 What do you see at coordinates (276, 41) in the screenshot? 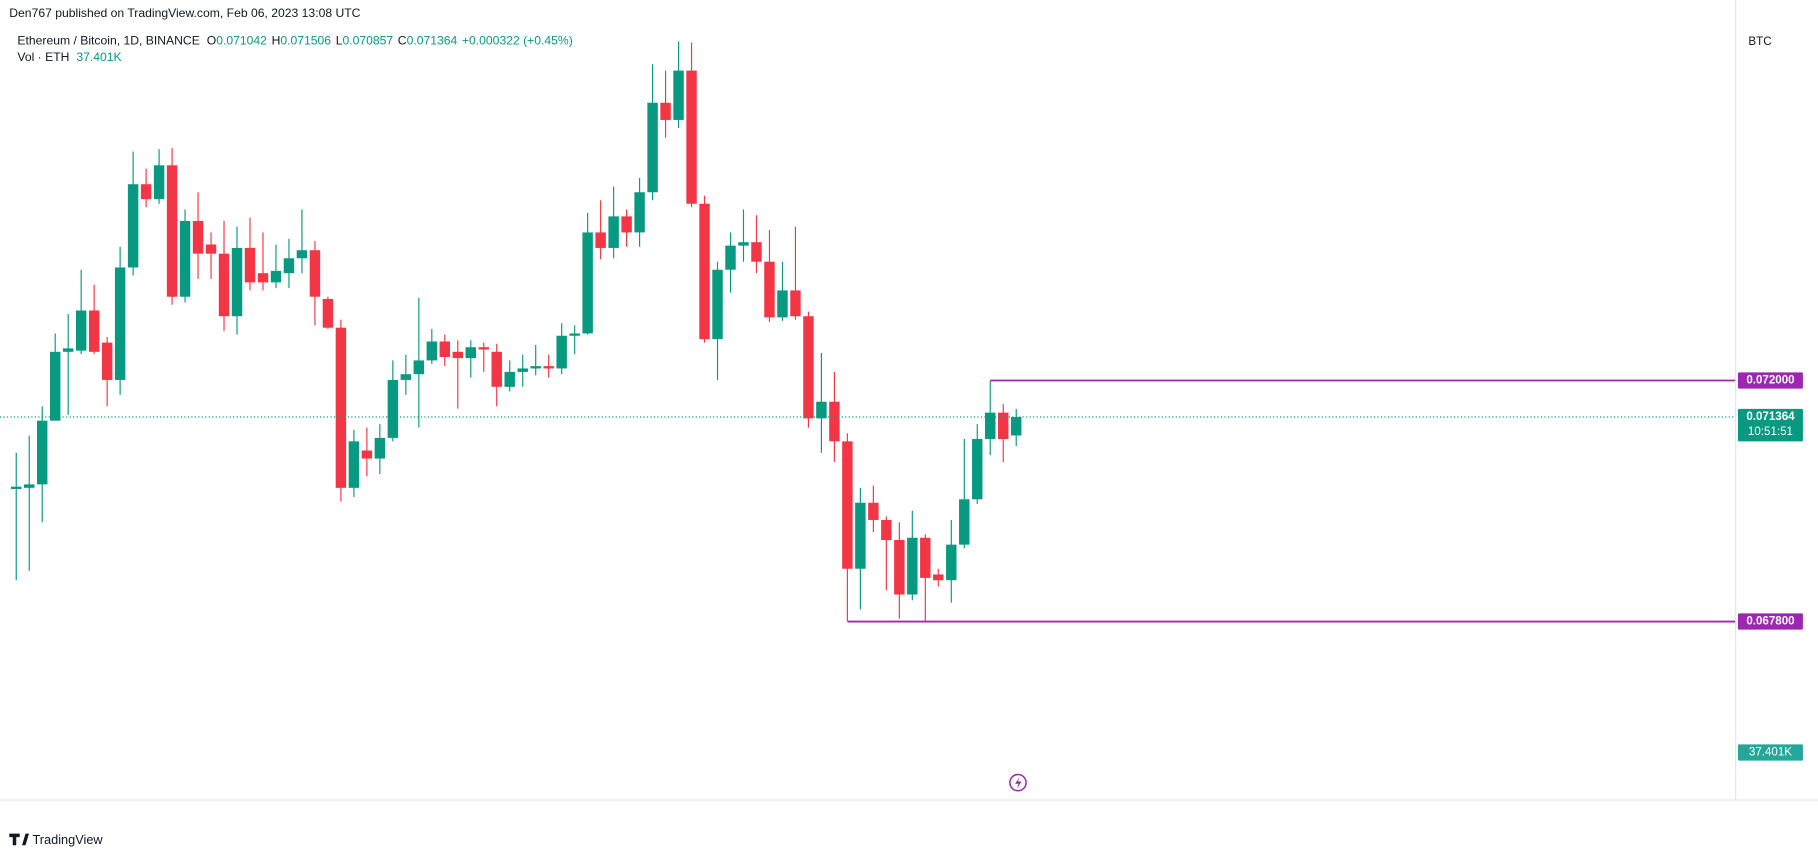
I see `ohlc-letter: H` at bounding box center [276, 41].